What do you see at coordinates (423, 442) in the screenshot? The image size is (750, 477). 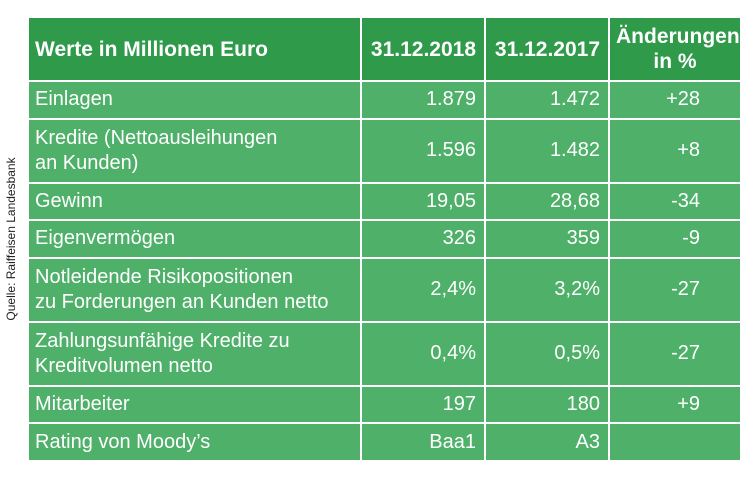 I see `value-2018: Baa1` at bounding box center [423, 442].